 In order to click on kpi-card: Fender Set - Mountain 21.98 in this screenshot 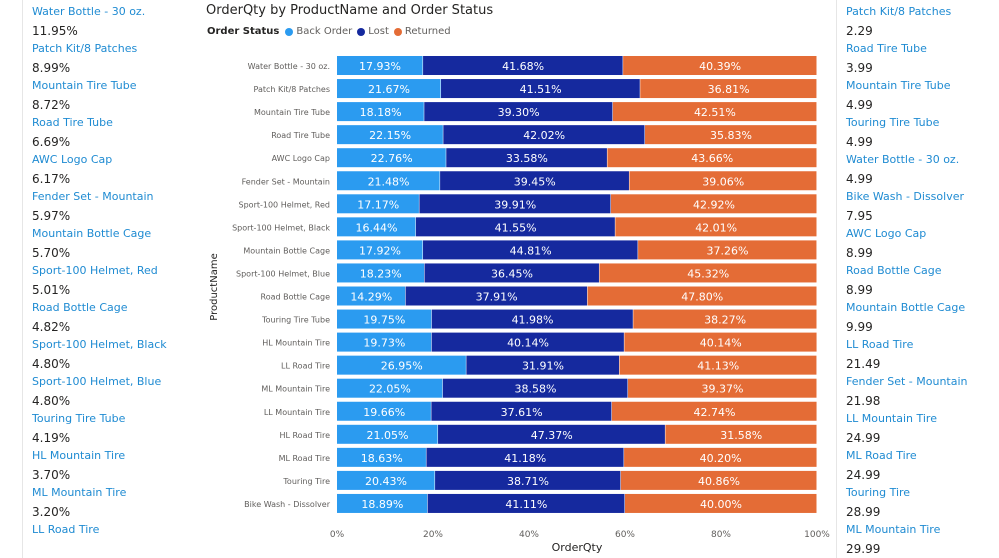, I will do `click(907, 391)`.